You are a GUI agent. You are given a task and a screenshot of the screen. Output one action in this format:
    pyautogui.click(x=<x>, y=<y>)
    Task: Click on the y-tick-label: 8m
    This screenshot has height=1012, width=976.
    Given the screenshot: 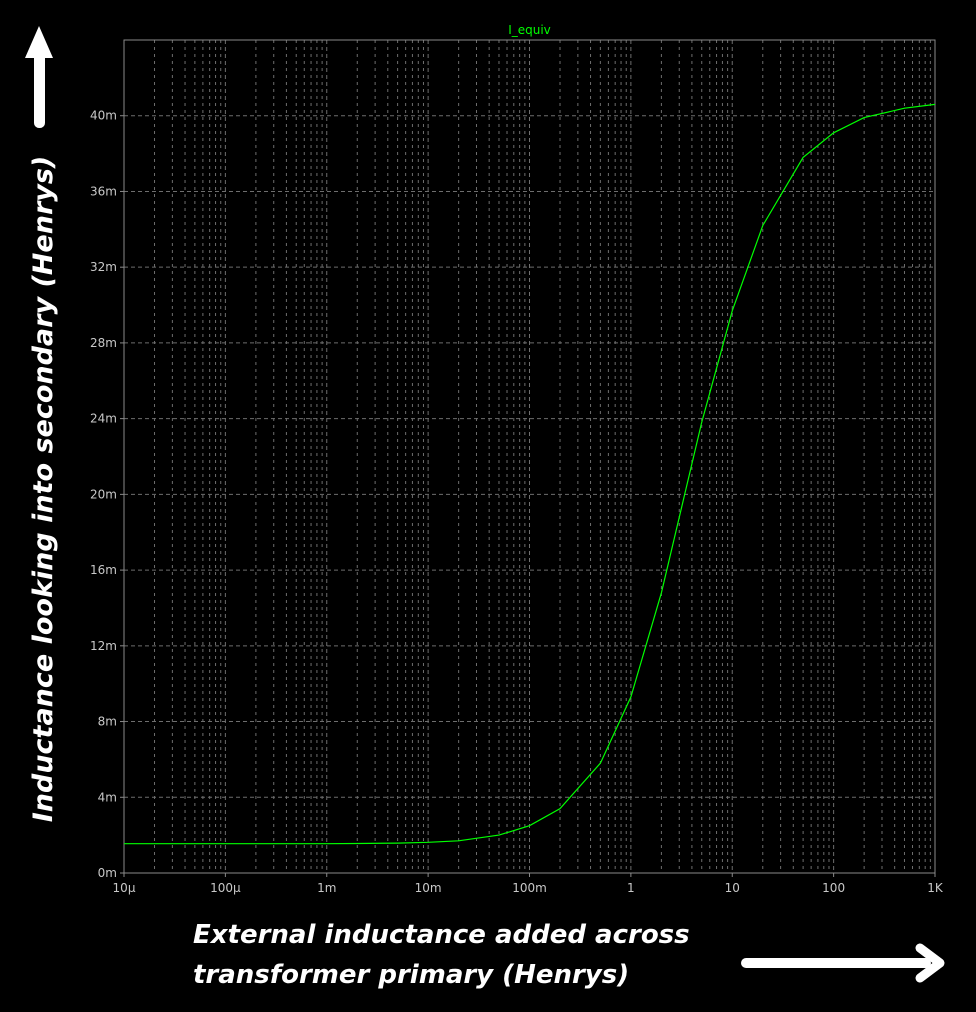 What is the action you would take?
    pyautogui.click(x=107, y=722)
    